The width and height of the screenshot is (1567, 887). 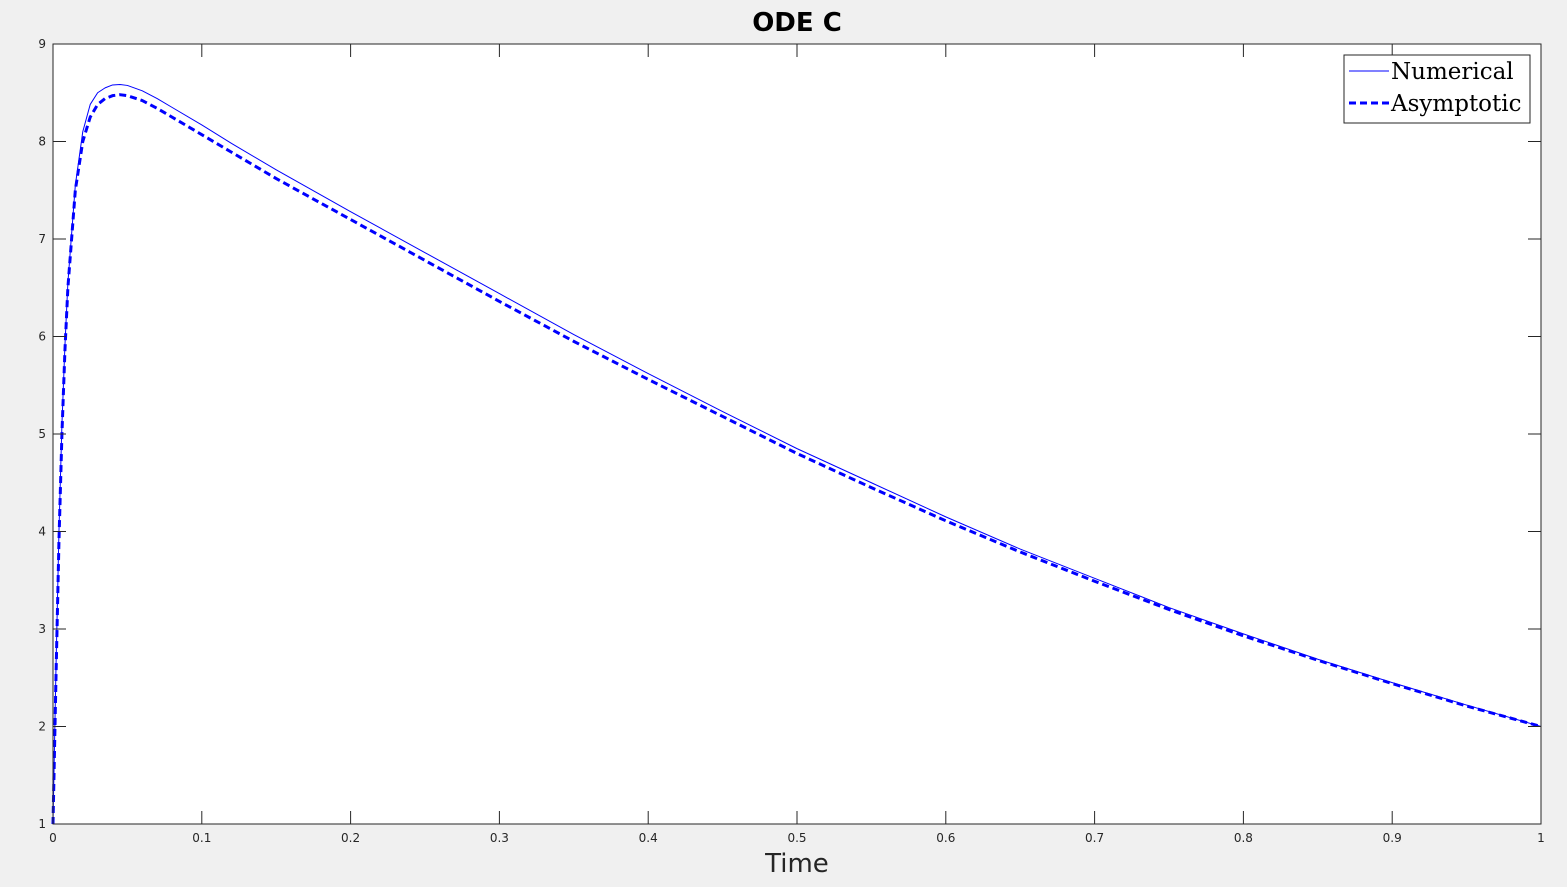 What do you see at coordinates (1094, 838) in the screenshot?
I see `x-tick-label: 0.7` at bounding box center [1094, 838].